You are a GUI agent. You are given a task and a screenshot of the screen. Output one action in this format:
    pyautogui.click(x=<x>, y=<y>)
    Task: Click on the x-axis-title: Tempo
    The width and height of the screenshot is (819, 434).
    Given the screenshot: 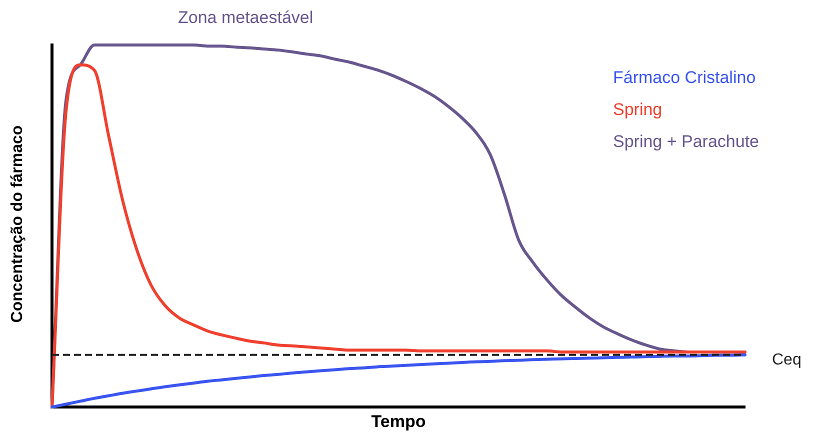 What is the action you would take?
    pyautogui.click(x=398, y=422)
    